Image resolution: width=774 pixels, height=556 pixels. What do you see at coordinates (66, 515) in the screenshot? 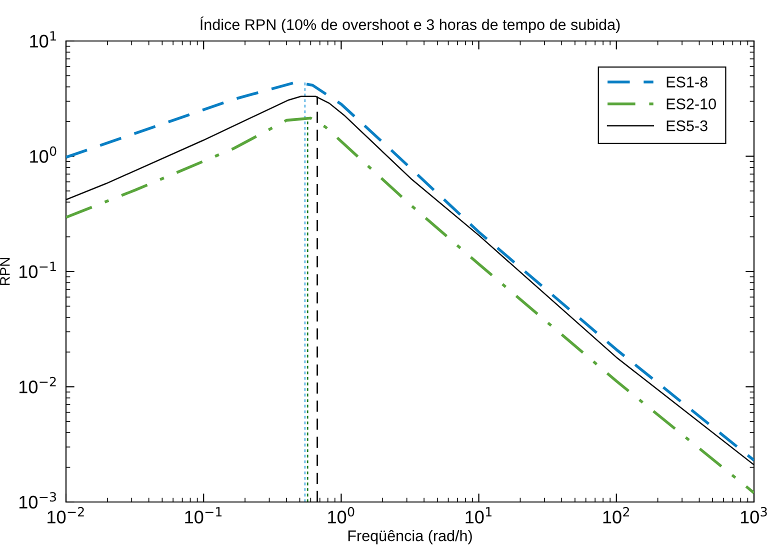
I see `x-tick-label: 10$^{−2}$` at bounding box center [66, 515].